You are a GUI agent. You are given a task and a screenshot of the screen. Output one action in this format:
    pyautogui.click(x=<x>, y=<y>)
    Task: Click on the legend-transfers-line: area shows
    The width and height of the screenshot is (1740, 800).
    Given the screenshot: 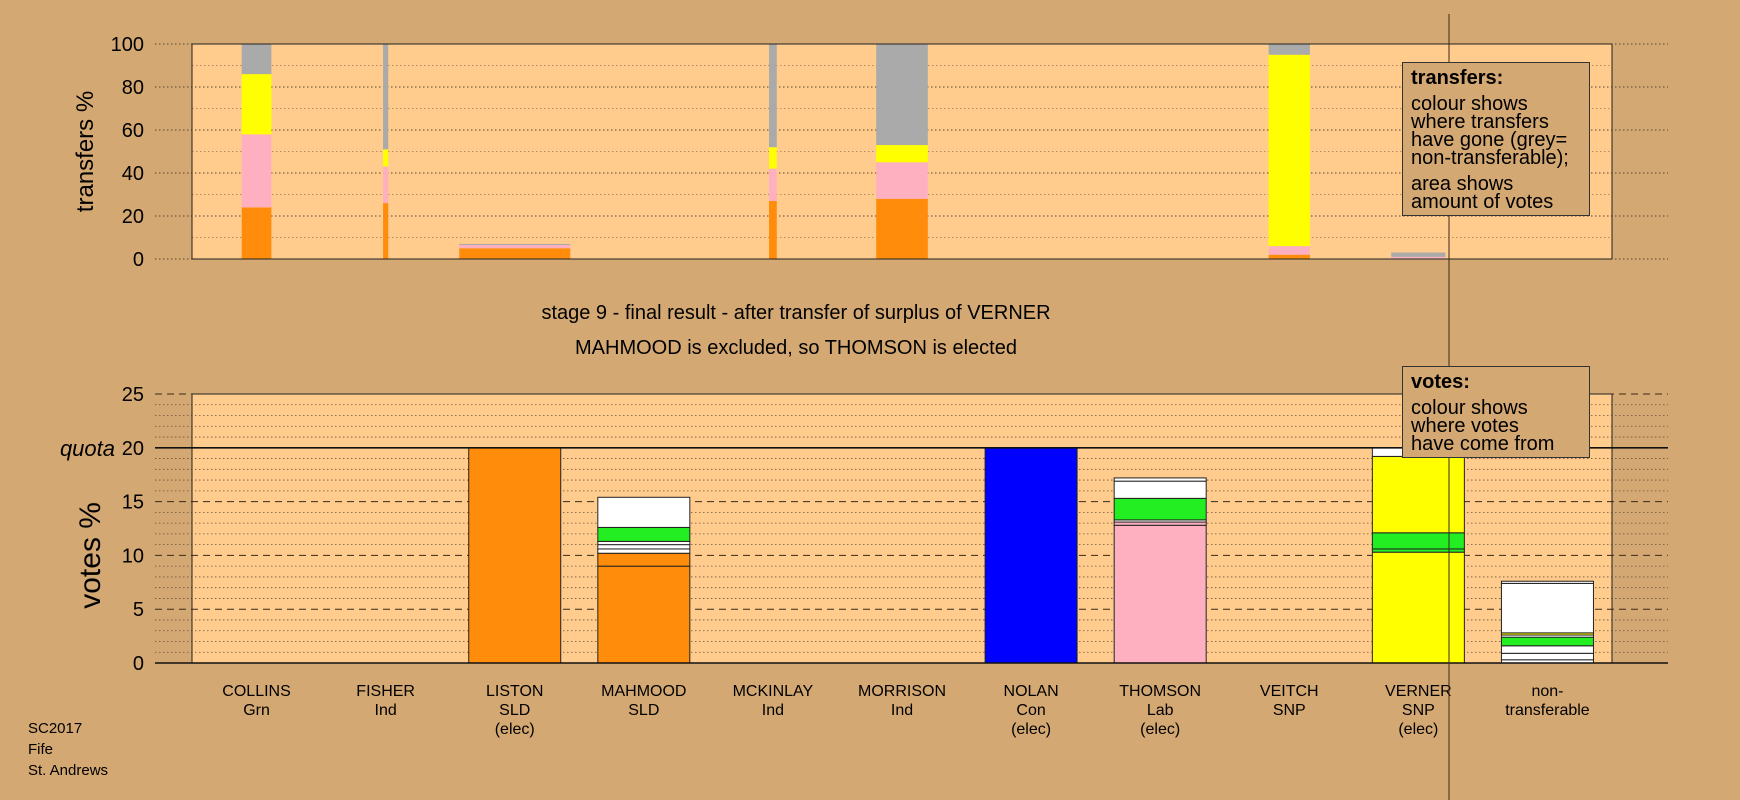 What is the action you would take?
    pyautogui.click(x=1462, y=184)
    